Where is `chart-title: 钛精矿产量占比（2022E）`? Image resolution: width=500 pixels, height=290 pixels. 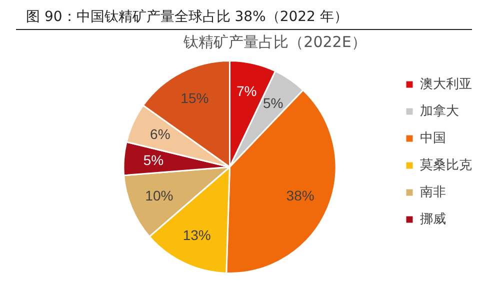 chart-title: 钛精矿产量占比（2022E） is located at coordinates (274, 41).